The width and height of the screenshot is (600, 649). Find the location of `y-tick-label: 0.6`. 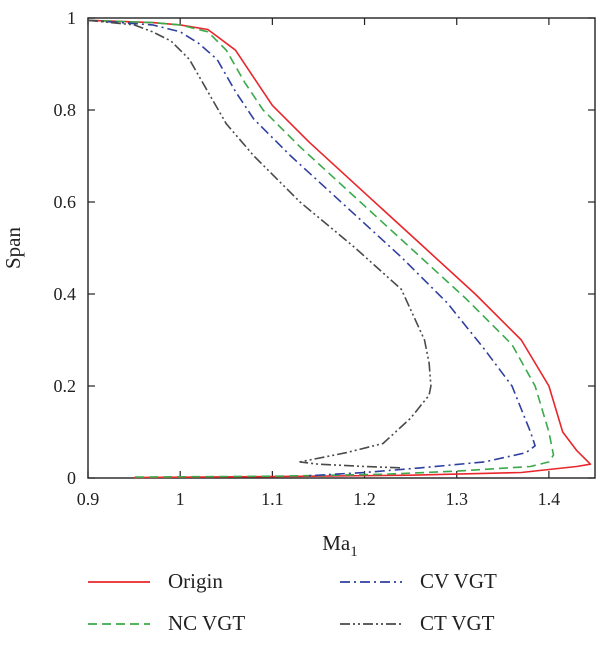

y-tick-label: 0.6 is located at coordinates (65, 202).